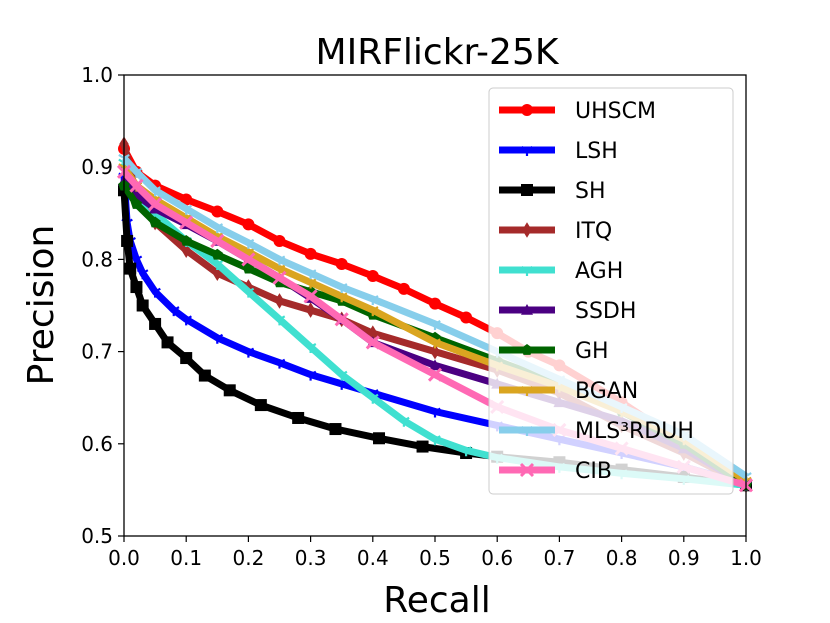 Image resolution: width=830 pixels, height=623 pixels. Describe the element at coordinates (554, 351) in the screenshot. I see `legend-item: GH` at that location.